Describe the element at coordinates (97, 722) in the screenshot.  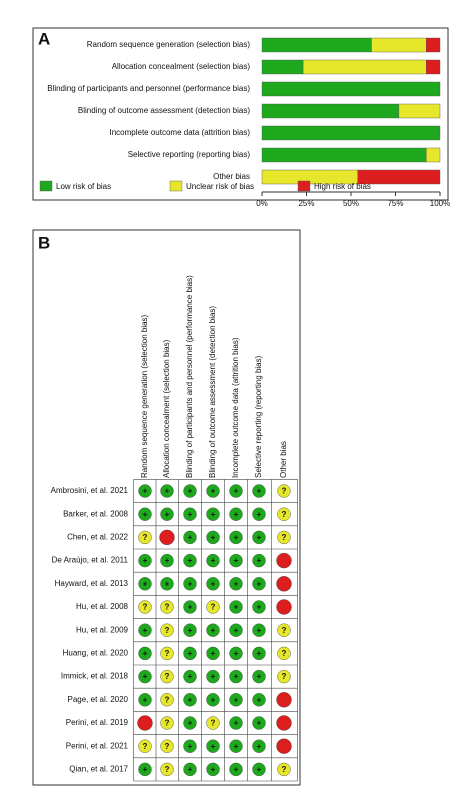
I see `study-label: Perini, et al. 2019` at that location.